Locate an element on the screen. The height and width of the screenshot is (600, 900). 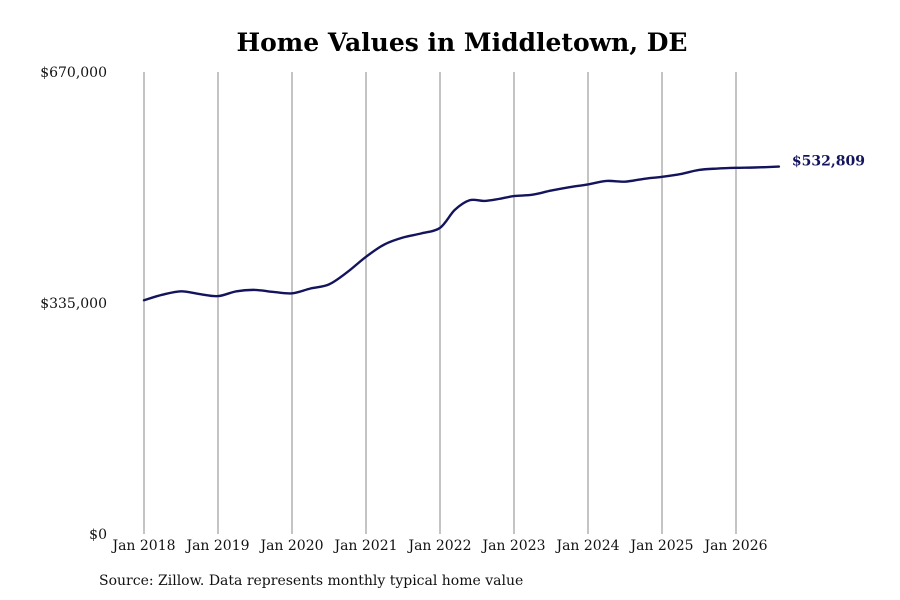
x-tick-label: Jan 2019 is located at coordinates (216, 546).